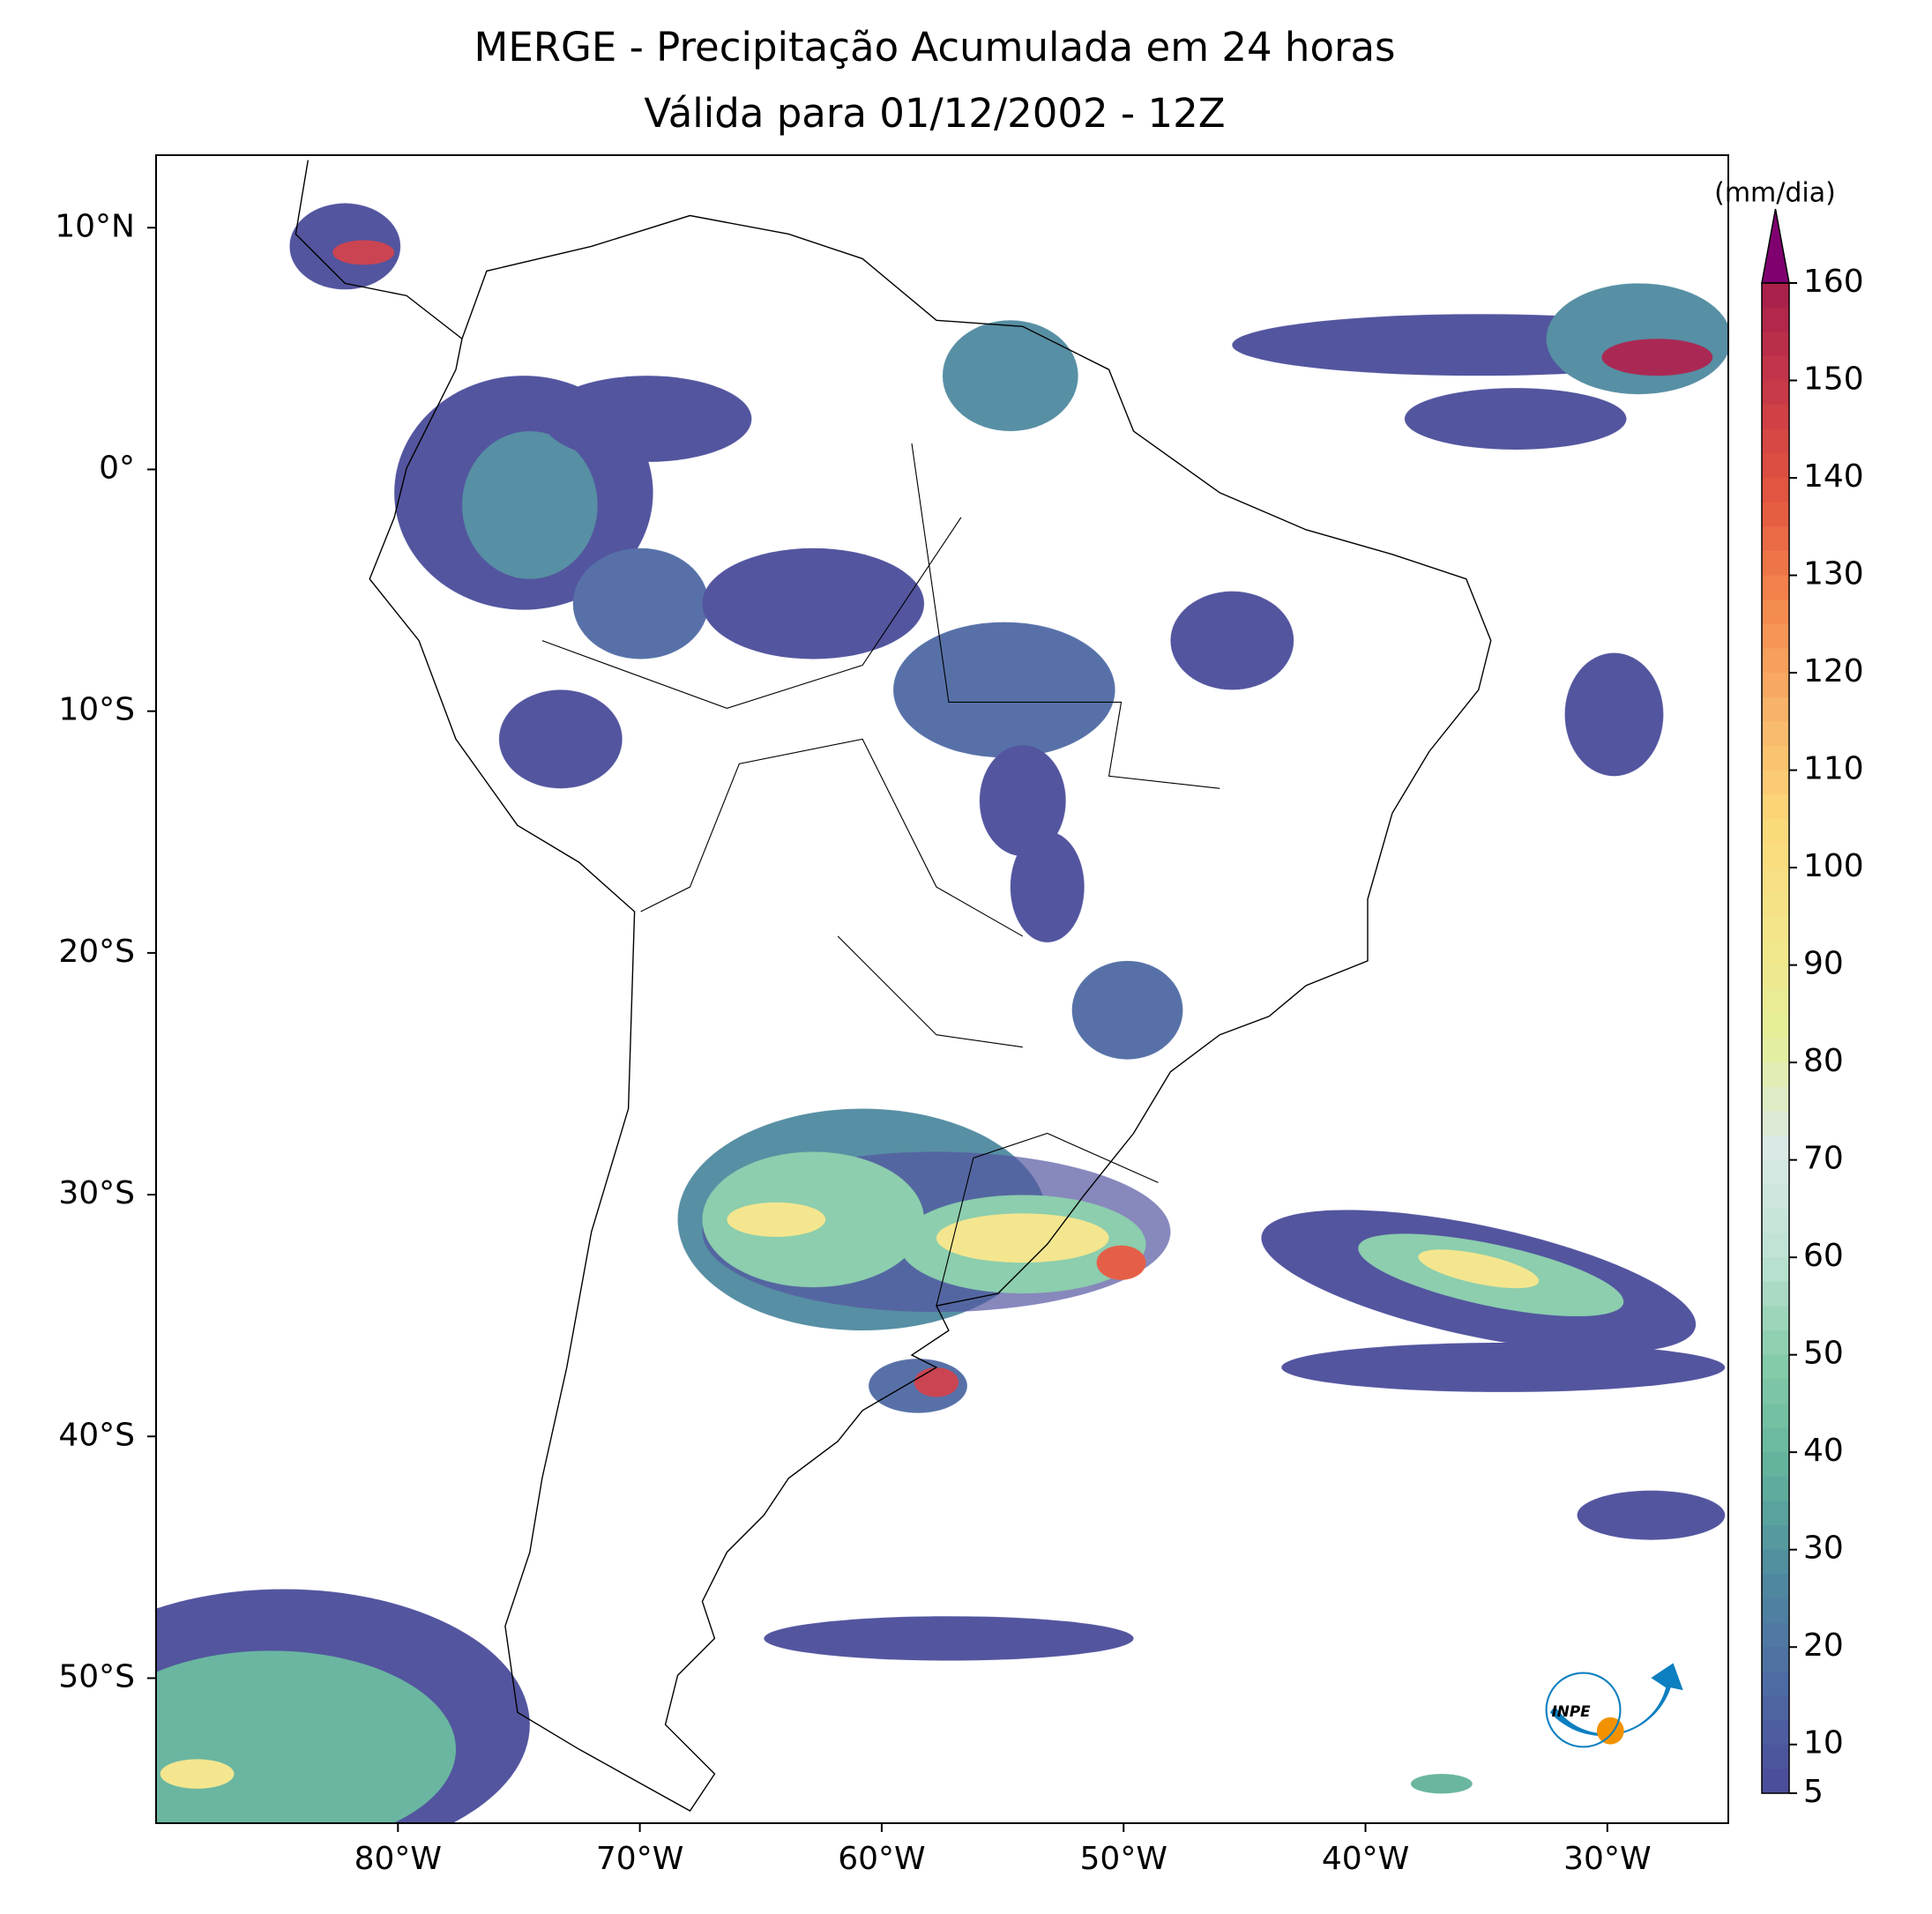  What do you see at coordinates (934, 113) in the screenshot?
I see `map-subtitle: Válida para 01/12/2002 - 12Z` at bounding box center [934, 113].